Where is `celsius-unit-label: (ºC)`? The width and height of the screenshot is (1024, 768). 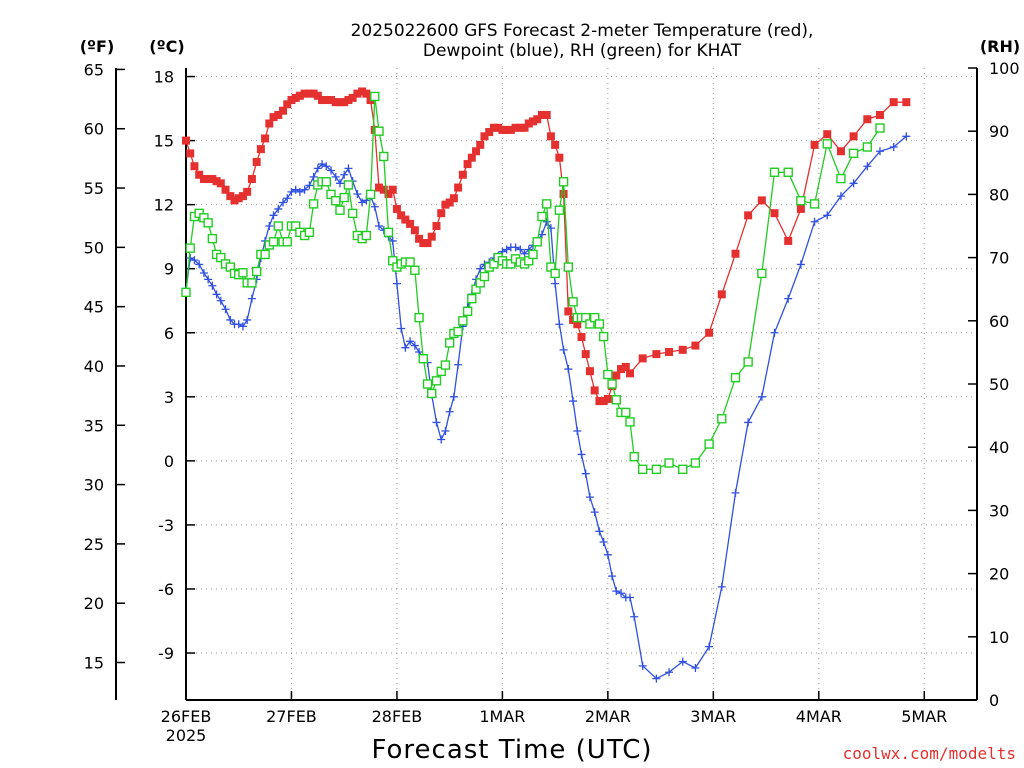 celsius-unit-label: (ºC) is located at coordinates (166, 46).